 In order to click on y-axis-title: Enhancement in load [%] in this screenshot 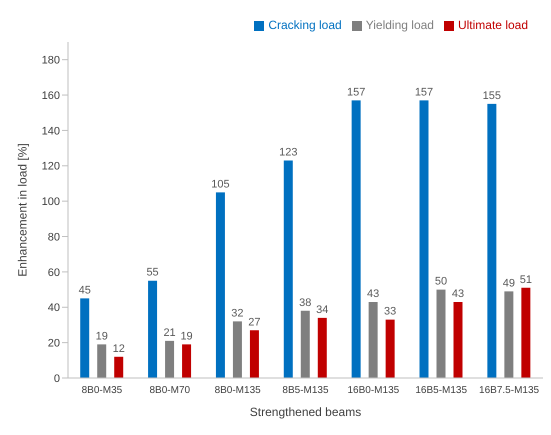, I will do `click(22, 210)`.